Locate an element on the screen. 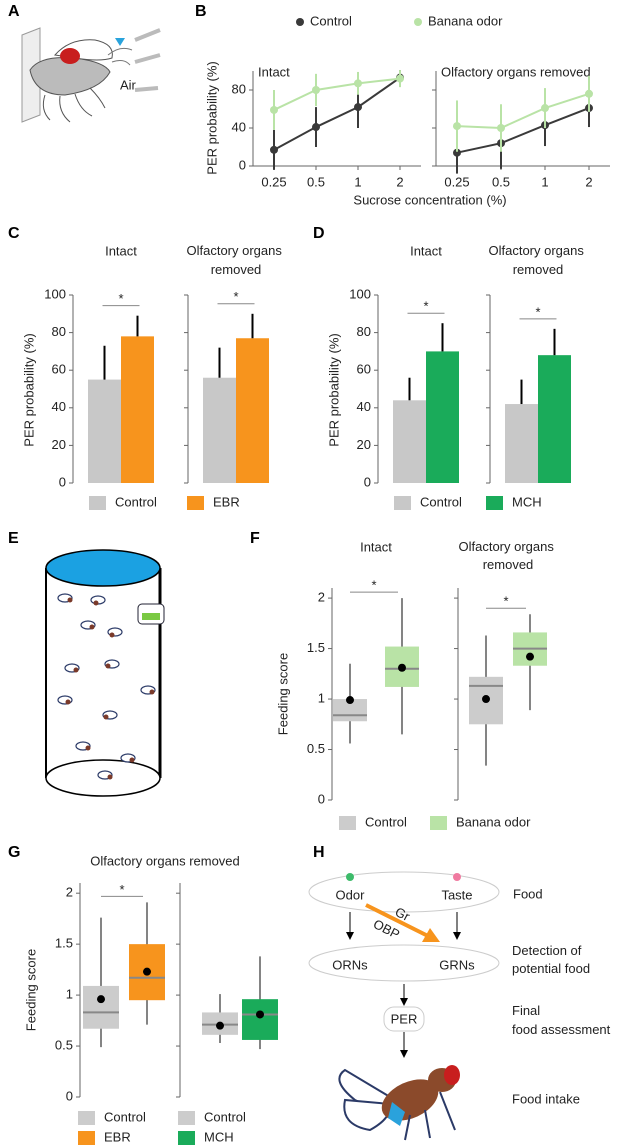  y-tick-label: 2 is located at coordinates (69, 892).